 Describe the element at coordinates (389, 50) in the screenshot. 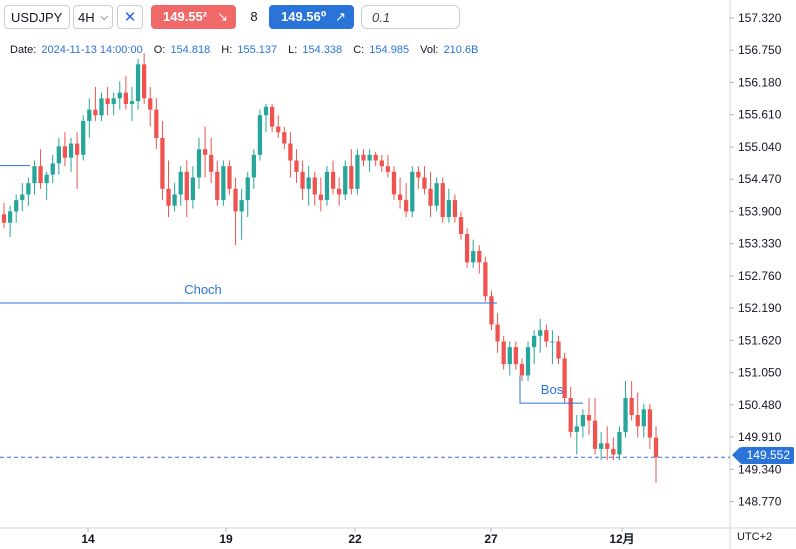

I see `close-value: 154.985` at that location.